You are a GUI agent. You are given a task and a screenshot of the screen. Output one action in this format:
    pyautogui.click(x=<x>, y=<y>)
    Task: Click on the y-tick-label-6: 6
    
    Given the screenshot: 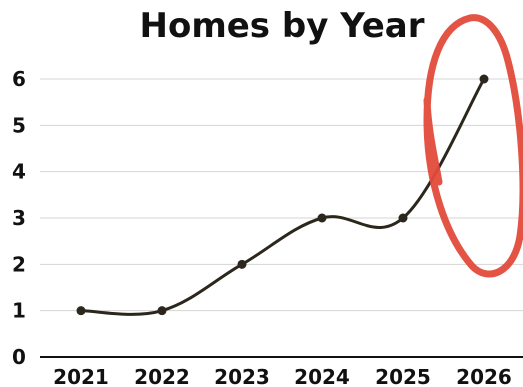 What is the action you would take?
    pyautogui.click(x=19, y=79)
    